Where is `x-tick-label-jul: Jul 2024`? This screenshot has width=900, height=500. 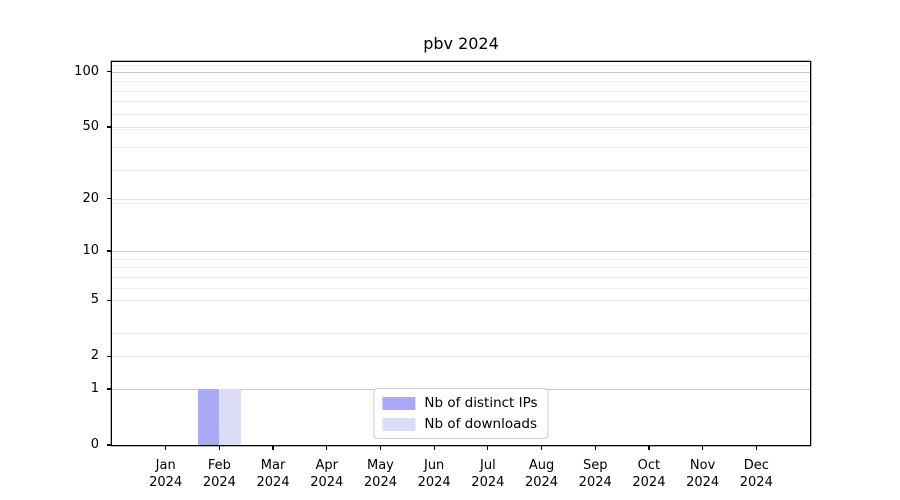
x-tick-label-jul: Jul 2024 is located at coordinates (488, 474).